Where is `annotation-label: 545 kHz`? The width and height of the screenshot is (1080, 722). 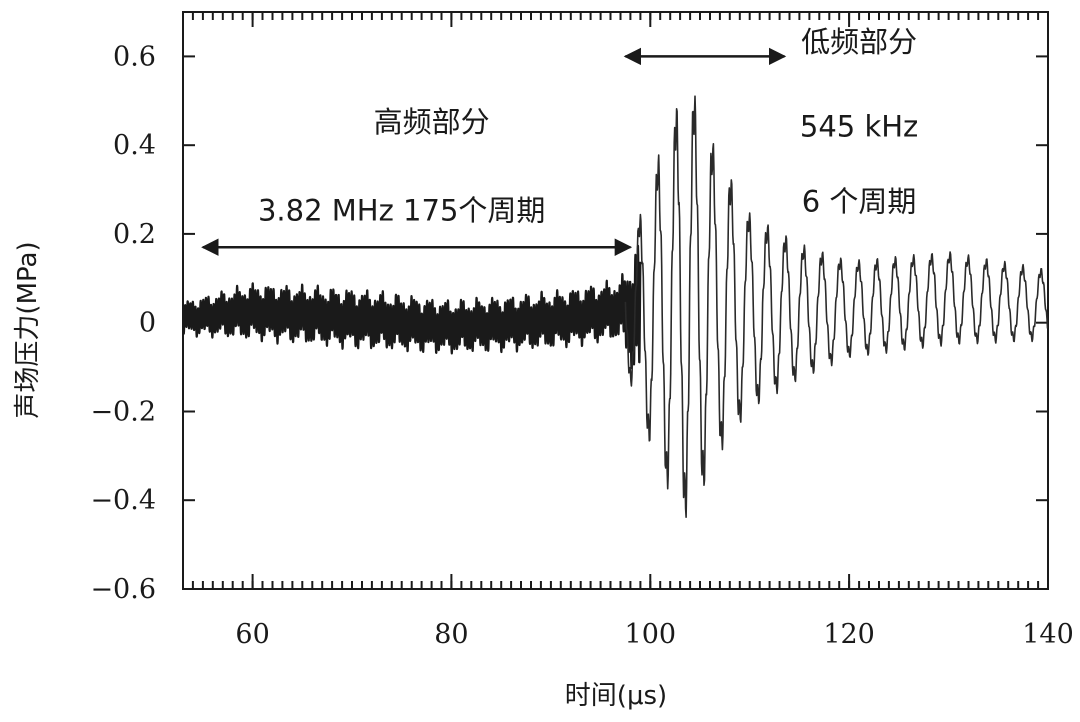 annotation-label: 545 kHz is located at coordinates (859, 126).